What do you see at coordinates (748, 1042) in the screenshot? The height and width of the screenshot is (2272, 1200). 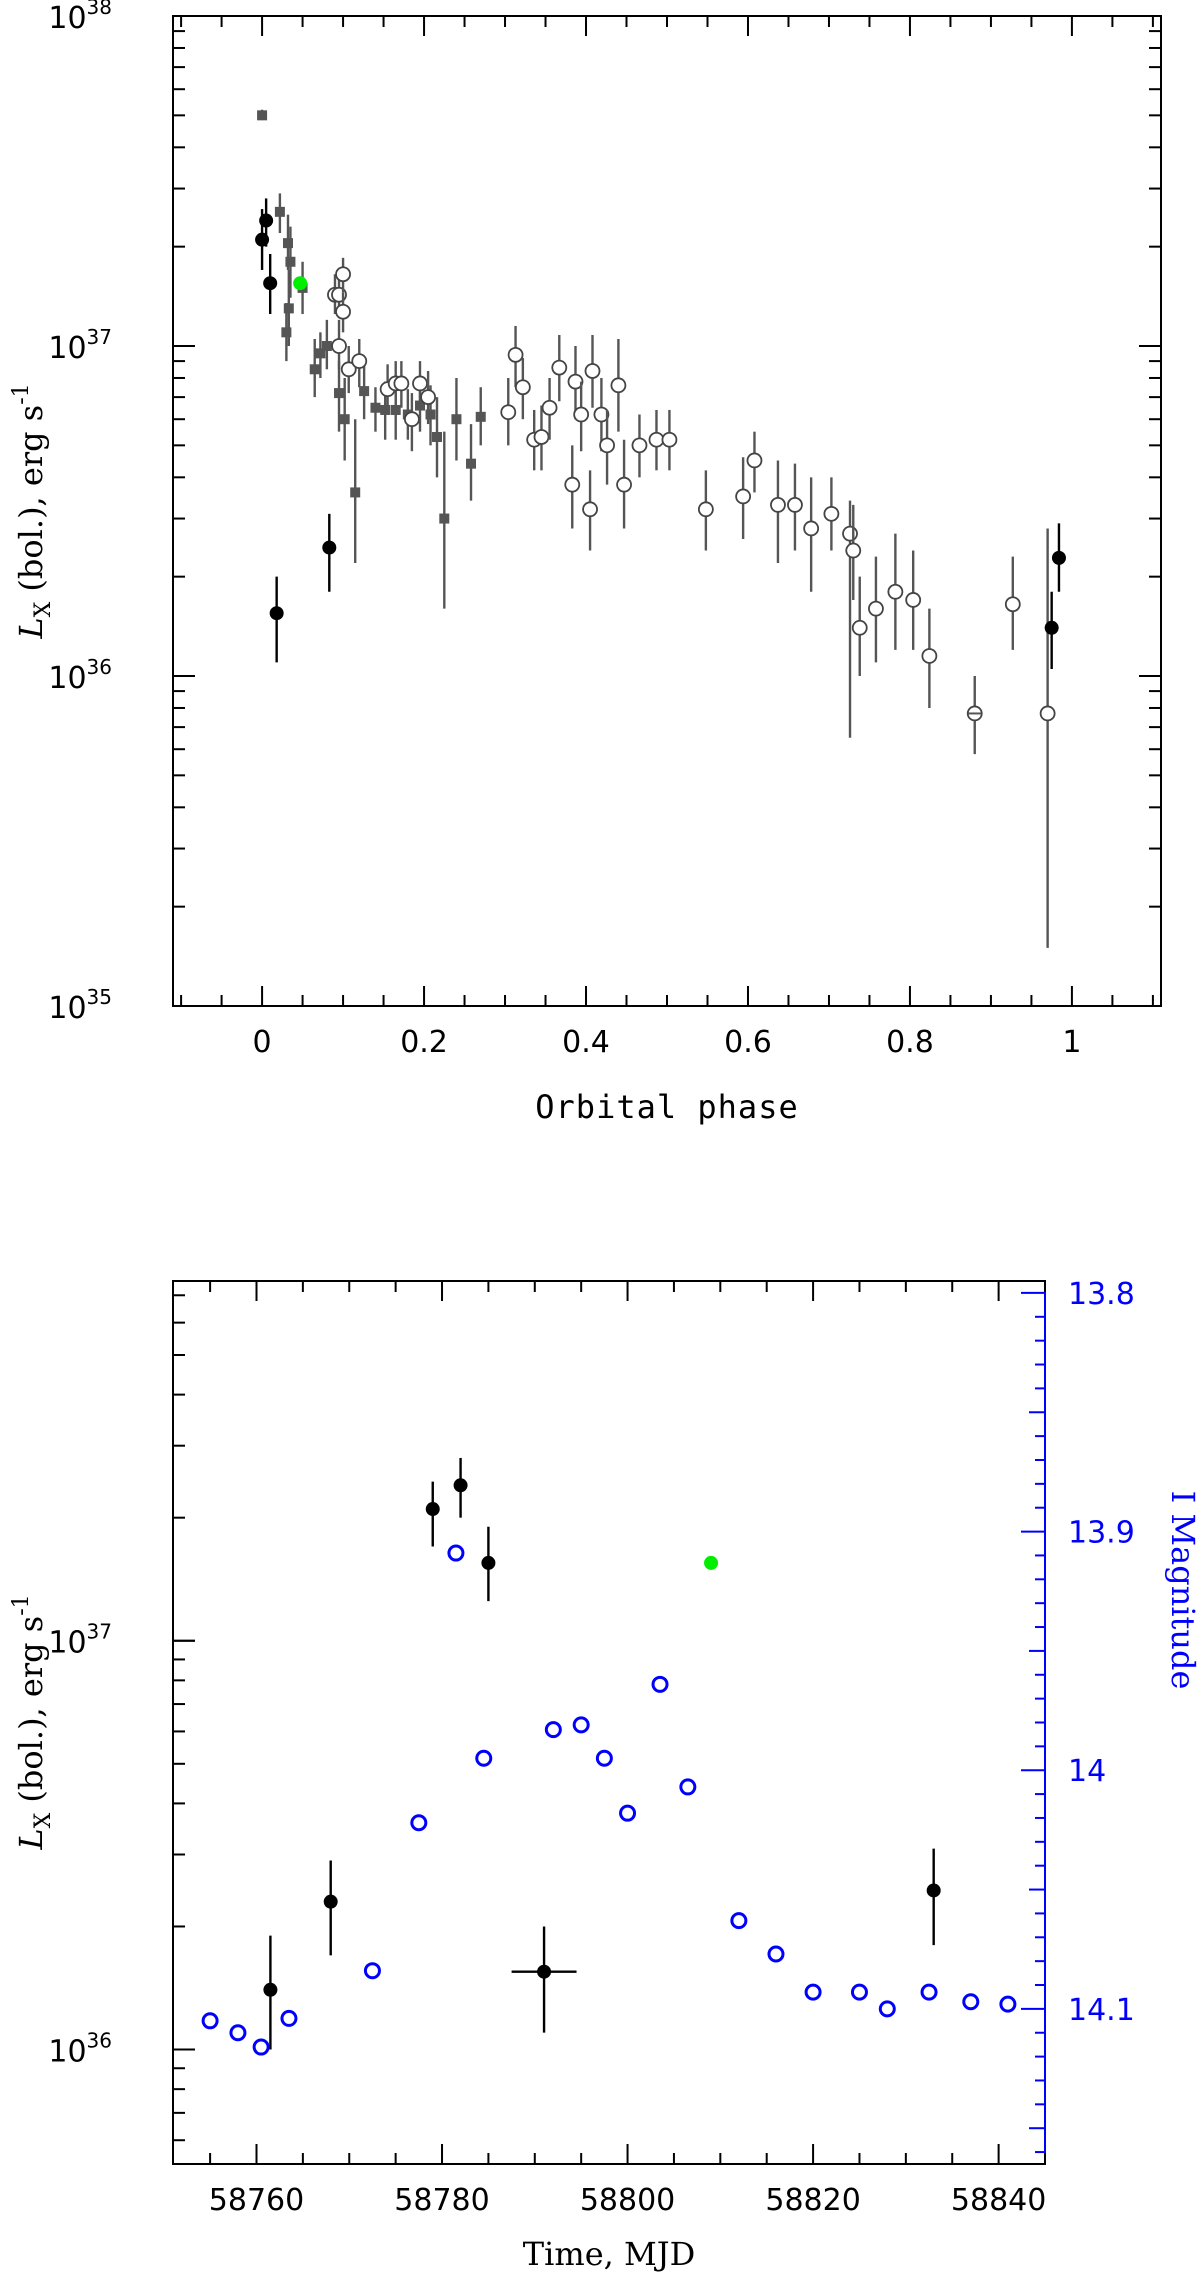 I see `phase-x-tick-label: 0.6` at bounding box center [748, 1042].